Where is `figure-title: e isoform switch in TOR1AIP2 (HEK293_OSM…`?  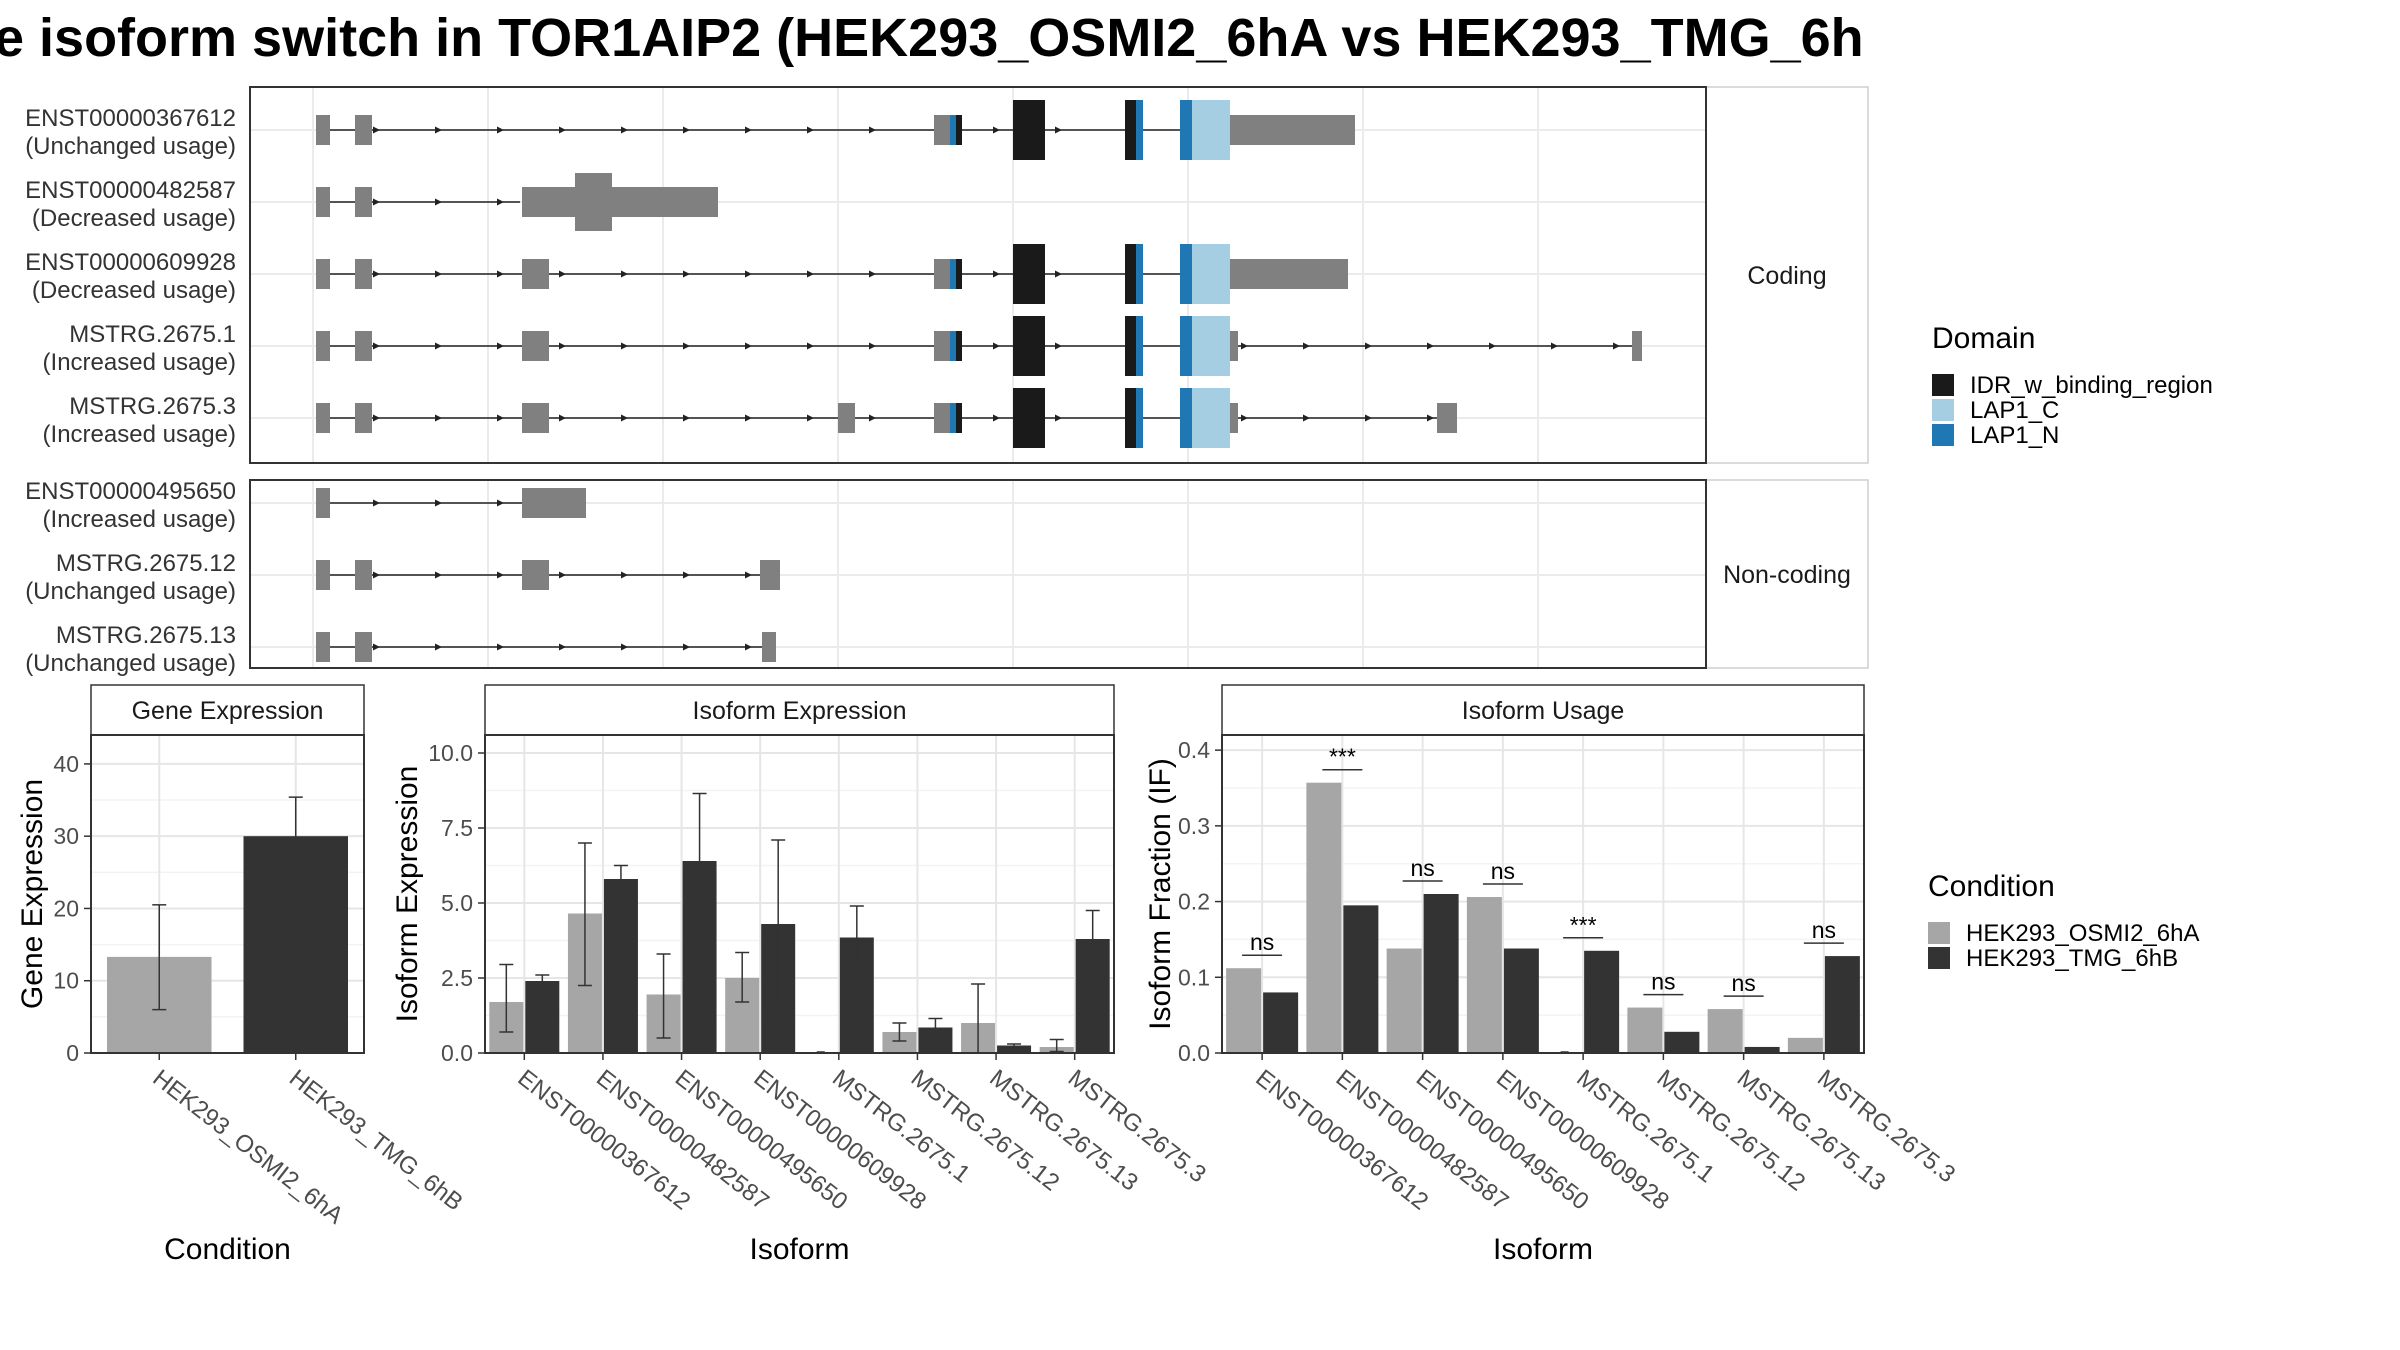
figure-title: e isoform switch in TOR1AIP2 (HEK293_OSM… is located at coordinates (932, 38).